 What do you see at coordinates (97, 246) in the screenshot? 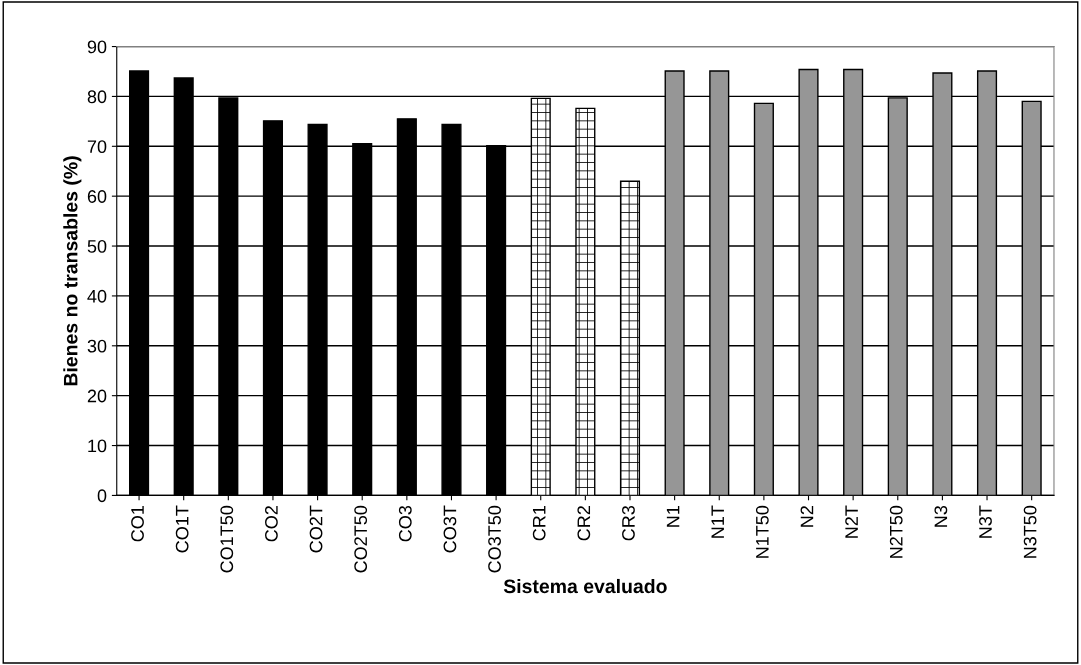
I see `y-tick-label: 50` at bounding box center [97, 246].